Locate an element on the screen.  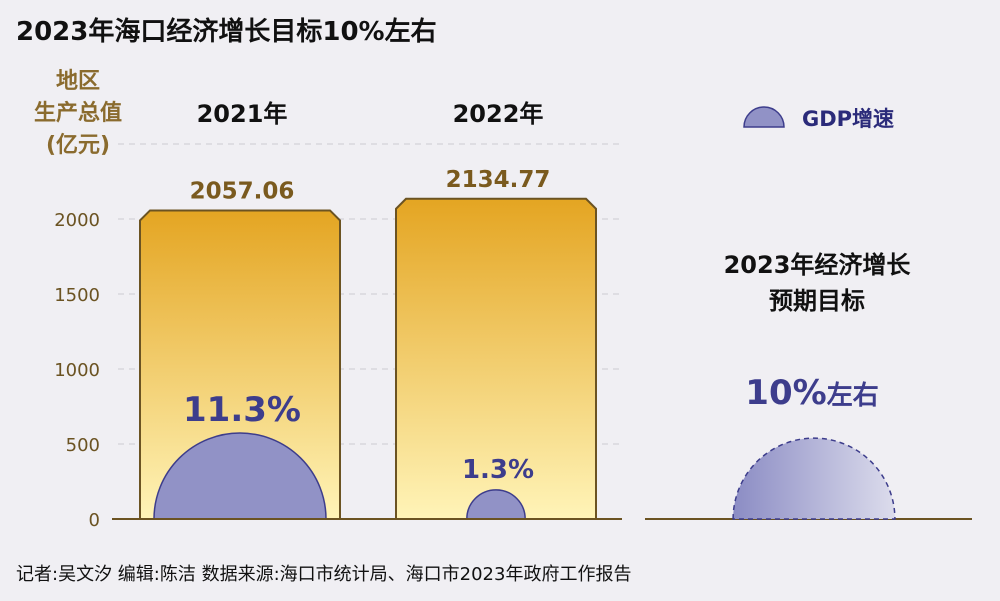
legend-label: GDP增速 is located at coordinates (848, 119).